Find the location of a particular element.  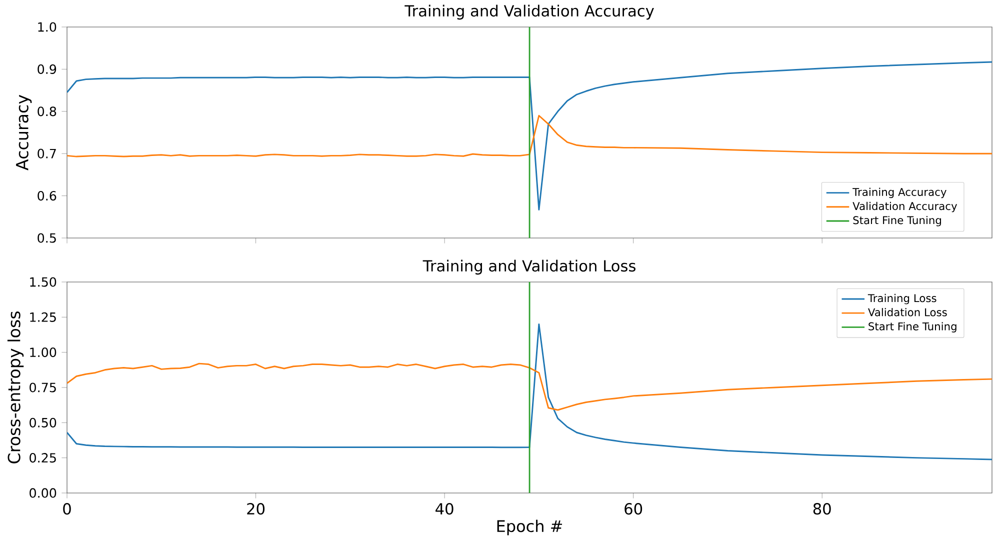

x-tick-label: 80 is located at coordinates (822, 509).